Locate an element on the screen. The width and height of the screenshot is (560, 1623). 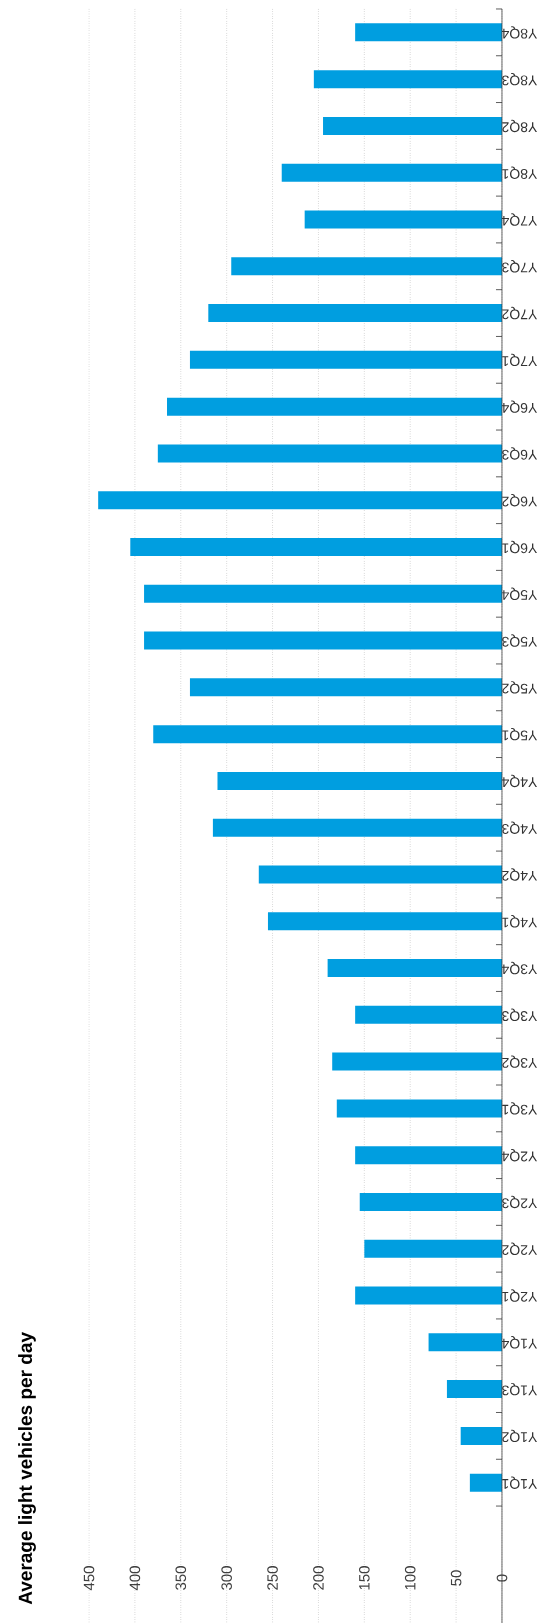
y-tick-label: Y2Q3 is located at coordinates (520, 1202).